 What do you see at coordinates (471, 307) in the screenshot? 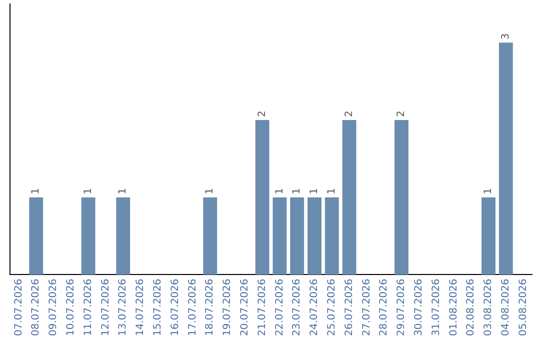
I see `x-tick-label: 02.08.2026` at bounding box center [471, 307].